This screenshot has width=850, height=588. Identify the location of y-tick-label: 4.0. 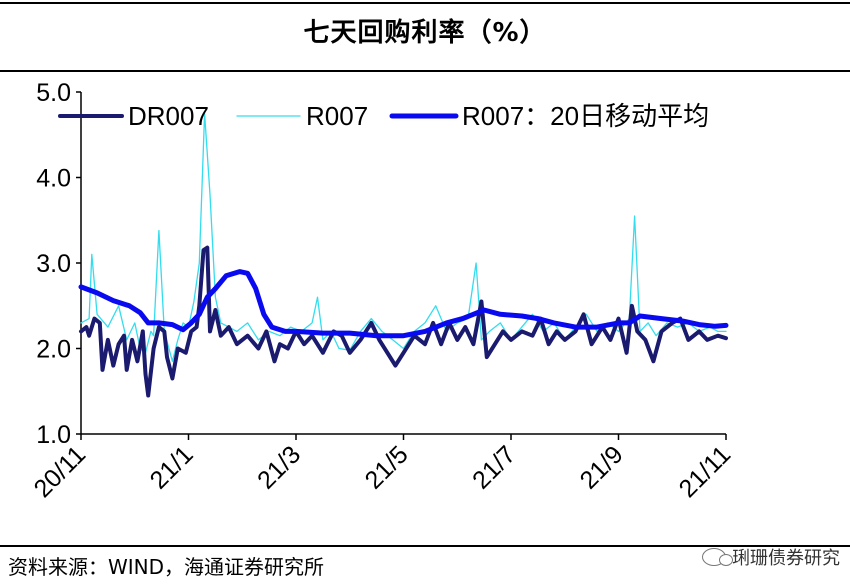
(53, 179).